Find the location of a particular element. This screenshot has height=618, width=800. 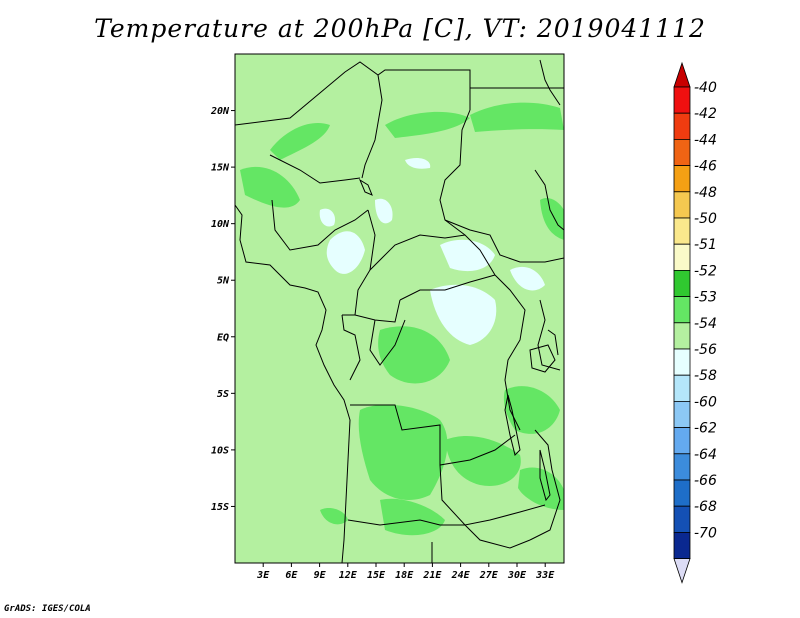

border-zambia is located at coordinates (492, 495).